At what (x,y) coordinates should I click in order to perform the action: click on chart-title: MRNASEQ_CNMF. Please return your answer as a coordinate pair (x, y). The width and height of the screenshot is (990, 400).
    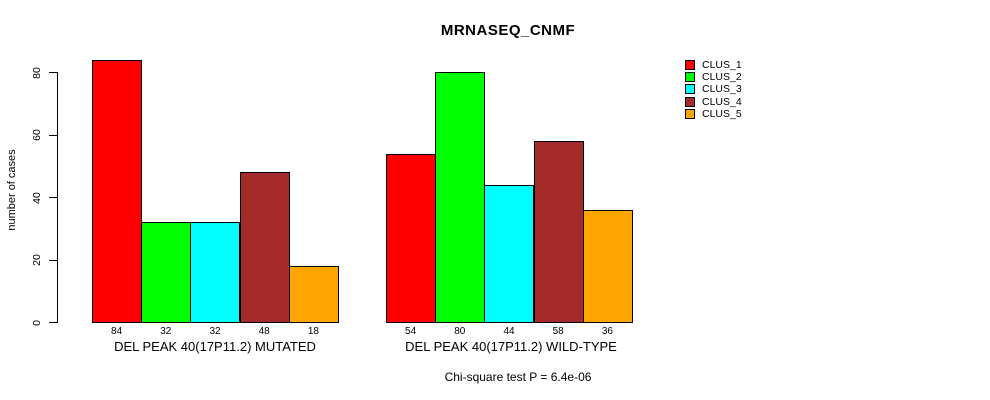
    Looking at the image, I should click on (508, 30).